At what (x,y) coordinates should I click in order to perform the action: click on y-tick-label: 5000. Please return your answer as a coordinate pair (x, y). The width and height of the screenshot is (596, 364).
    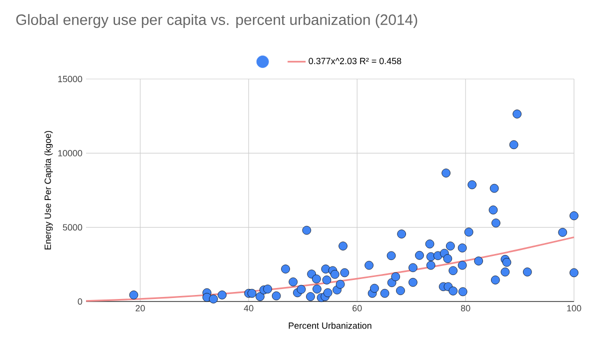
    Looking at the image, I should click on (72, 227).